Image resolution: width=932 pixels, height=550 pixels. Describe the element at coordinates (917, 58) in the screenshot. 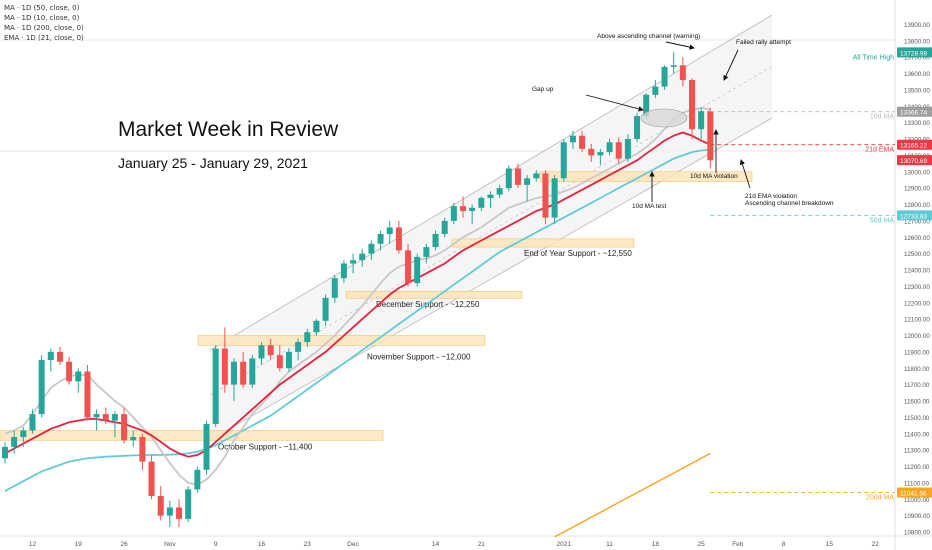

I see `y-tick-label: 13700.00` at that location.